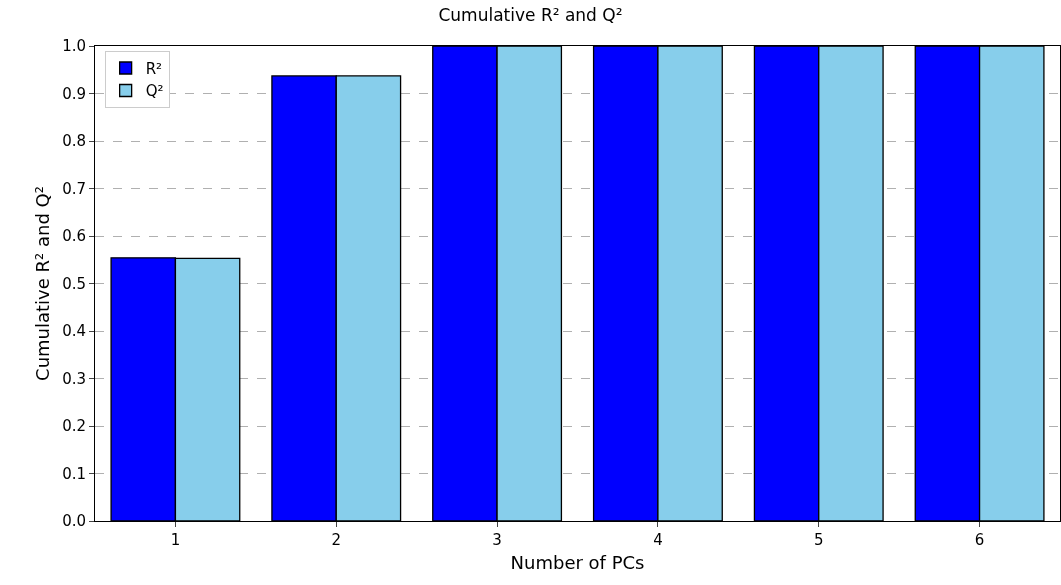 This screenshot has height=585, width=1061. Describe the element at coordinates (154, 68) in the screenshot. I see `legend-label: R²` at that location.